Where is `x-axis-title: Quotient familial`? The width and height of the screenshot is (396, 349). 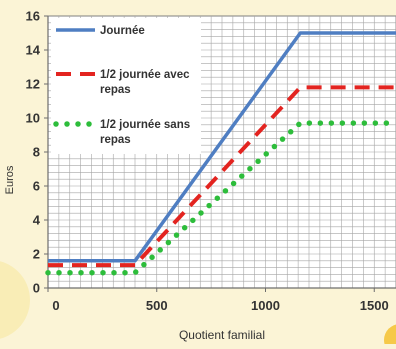 x-axis-title: Quotient familial is located at coordinates (222, 335).